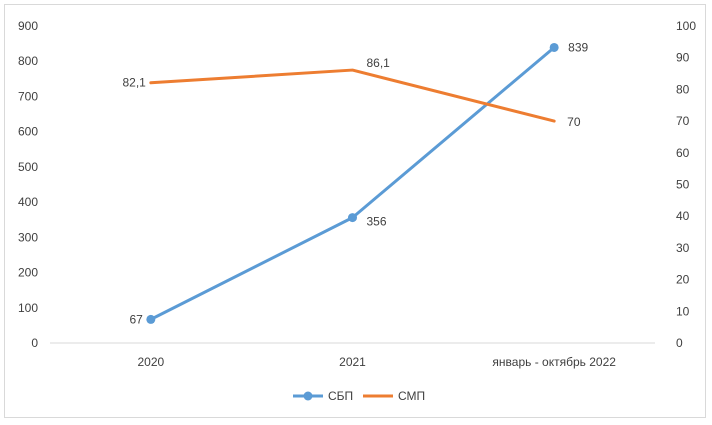 The width and height of the screenshot is (712, 425). What do you see at coordinates (150, 362) in the screenshot?
I see `x-tick-label: 2020` at bounding box center [150, 362].